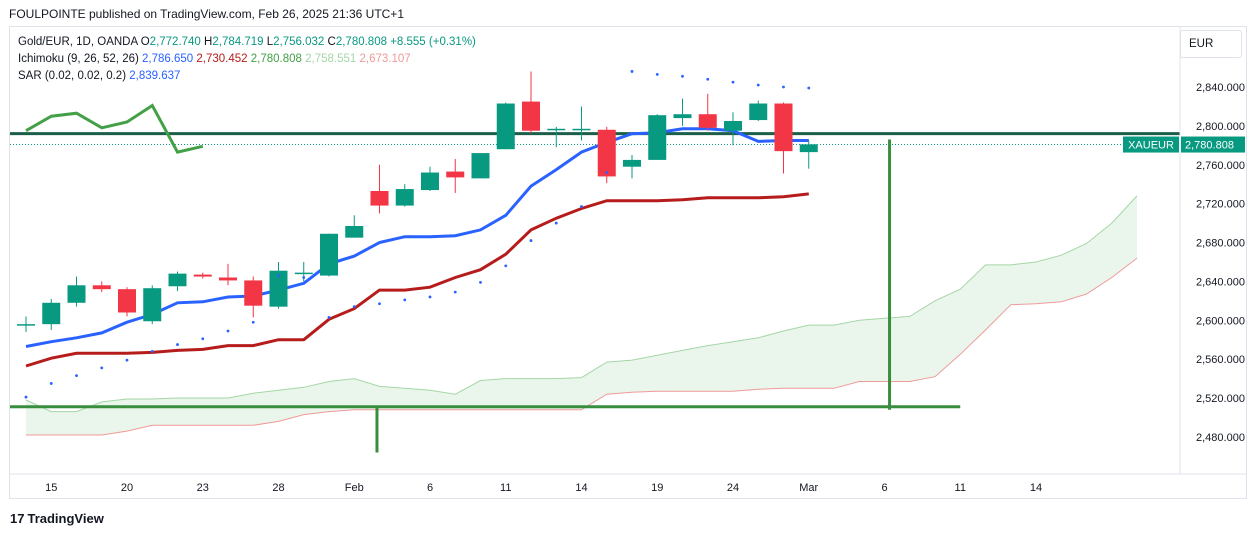 Image resolution: width=1257 pixels, height=537 pixels. Describe the element at coordinates (1220, 244) in the screenshot. I see `y-axis-tick-label: 2,680.000` at that location.